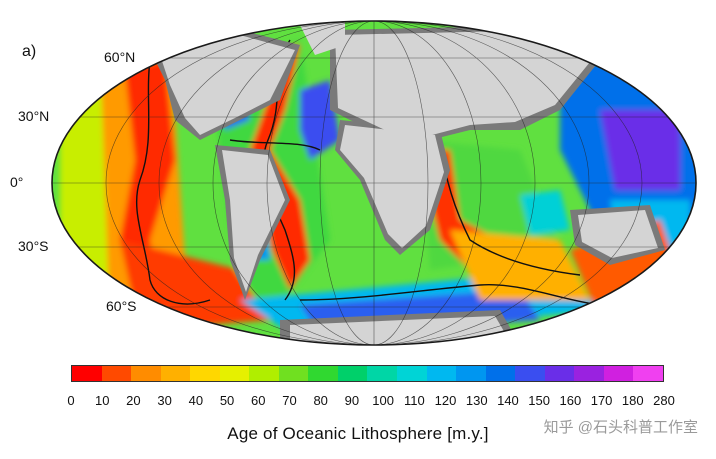 The width and height of the screenshot is (716, 459). What do you see at coordinates (352, 400) in the screenshot?
I see `colorbar-tick-label: 90` at bounding box center [352, 400].